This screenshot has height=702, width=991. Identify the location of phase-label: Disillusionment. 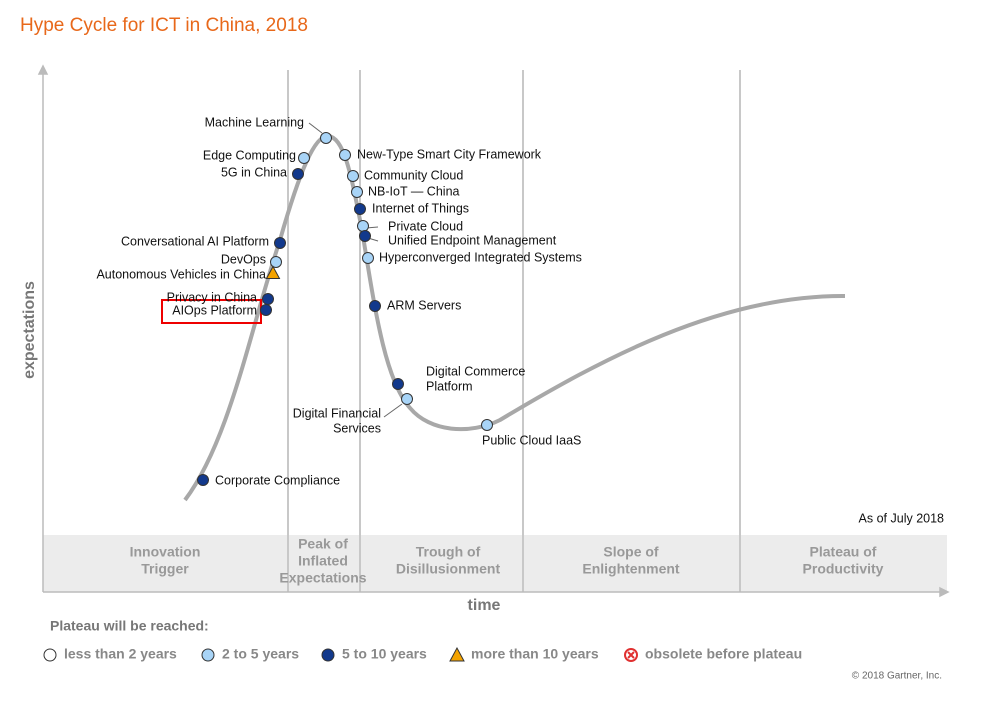
(448, 569).